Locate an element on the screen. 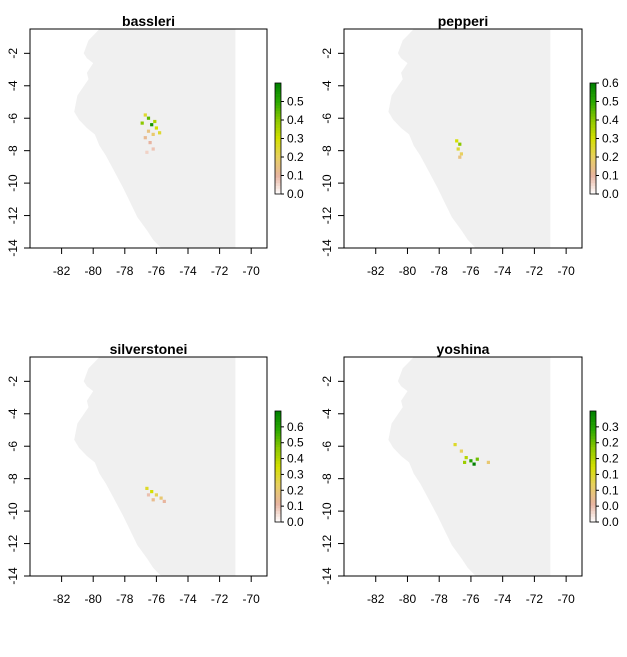 The height and width of the screenshot is (657, 627). panel-title: silverstonei is located at coordinates (149, 349).